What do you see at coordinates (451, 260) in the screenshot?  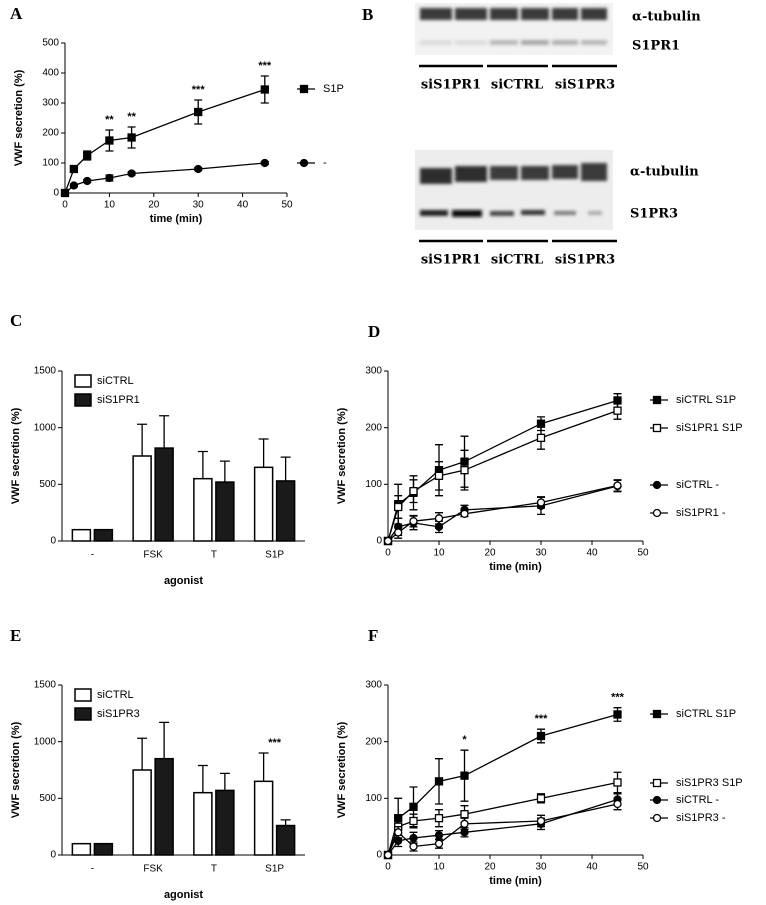 I see `lane-label: siS1PR1` at bounding box center [451, 260].